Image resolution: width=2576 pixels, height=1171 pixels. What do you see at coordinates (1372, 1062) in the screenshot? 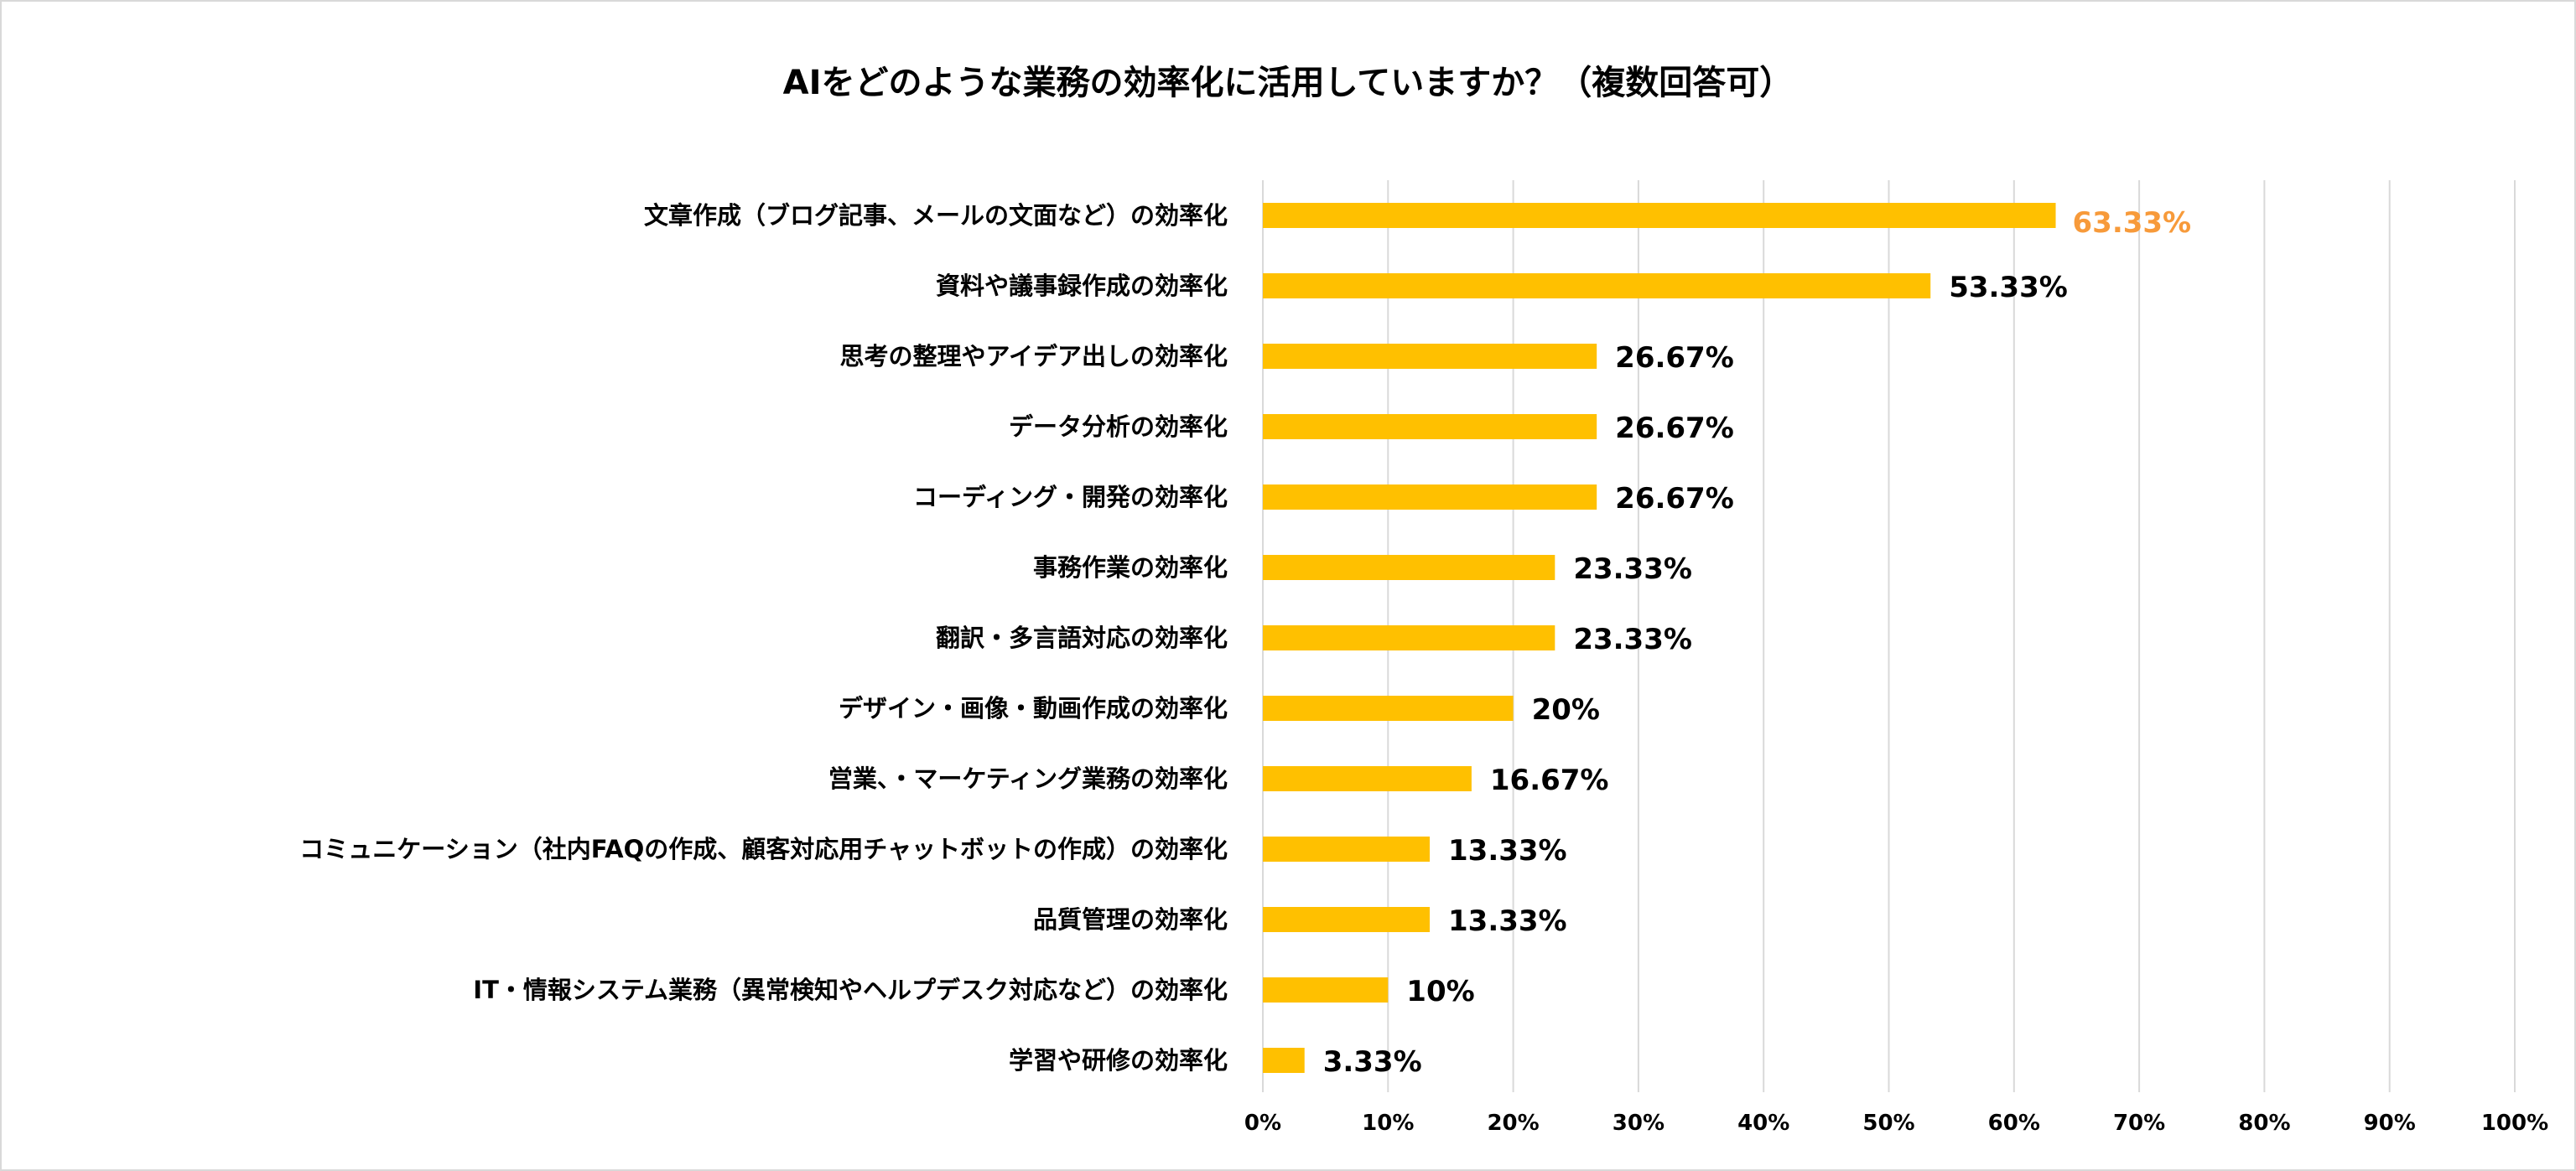
I see `data-label: 3.33%` at bounding box center [1372, 1062].